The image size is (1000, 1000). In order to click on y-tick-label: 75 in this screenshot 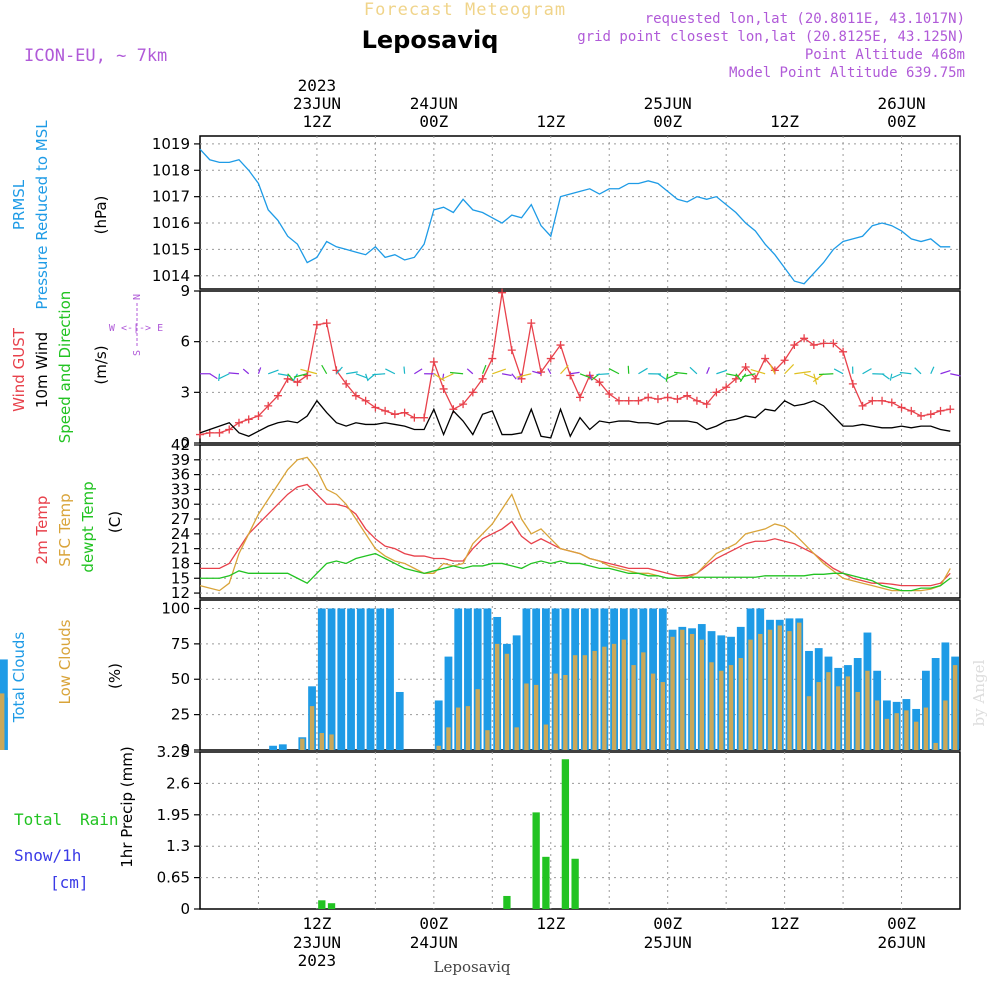, I will do `click(180, 644)`.